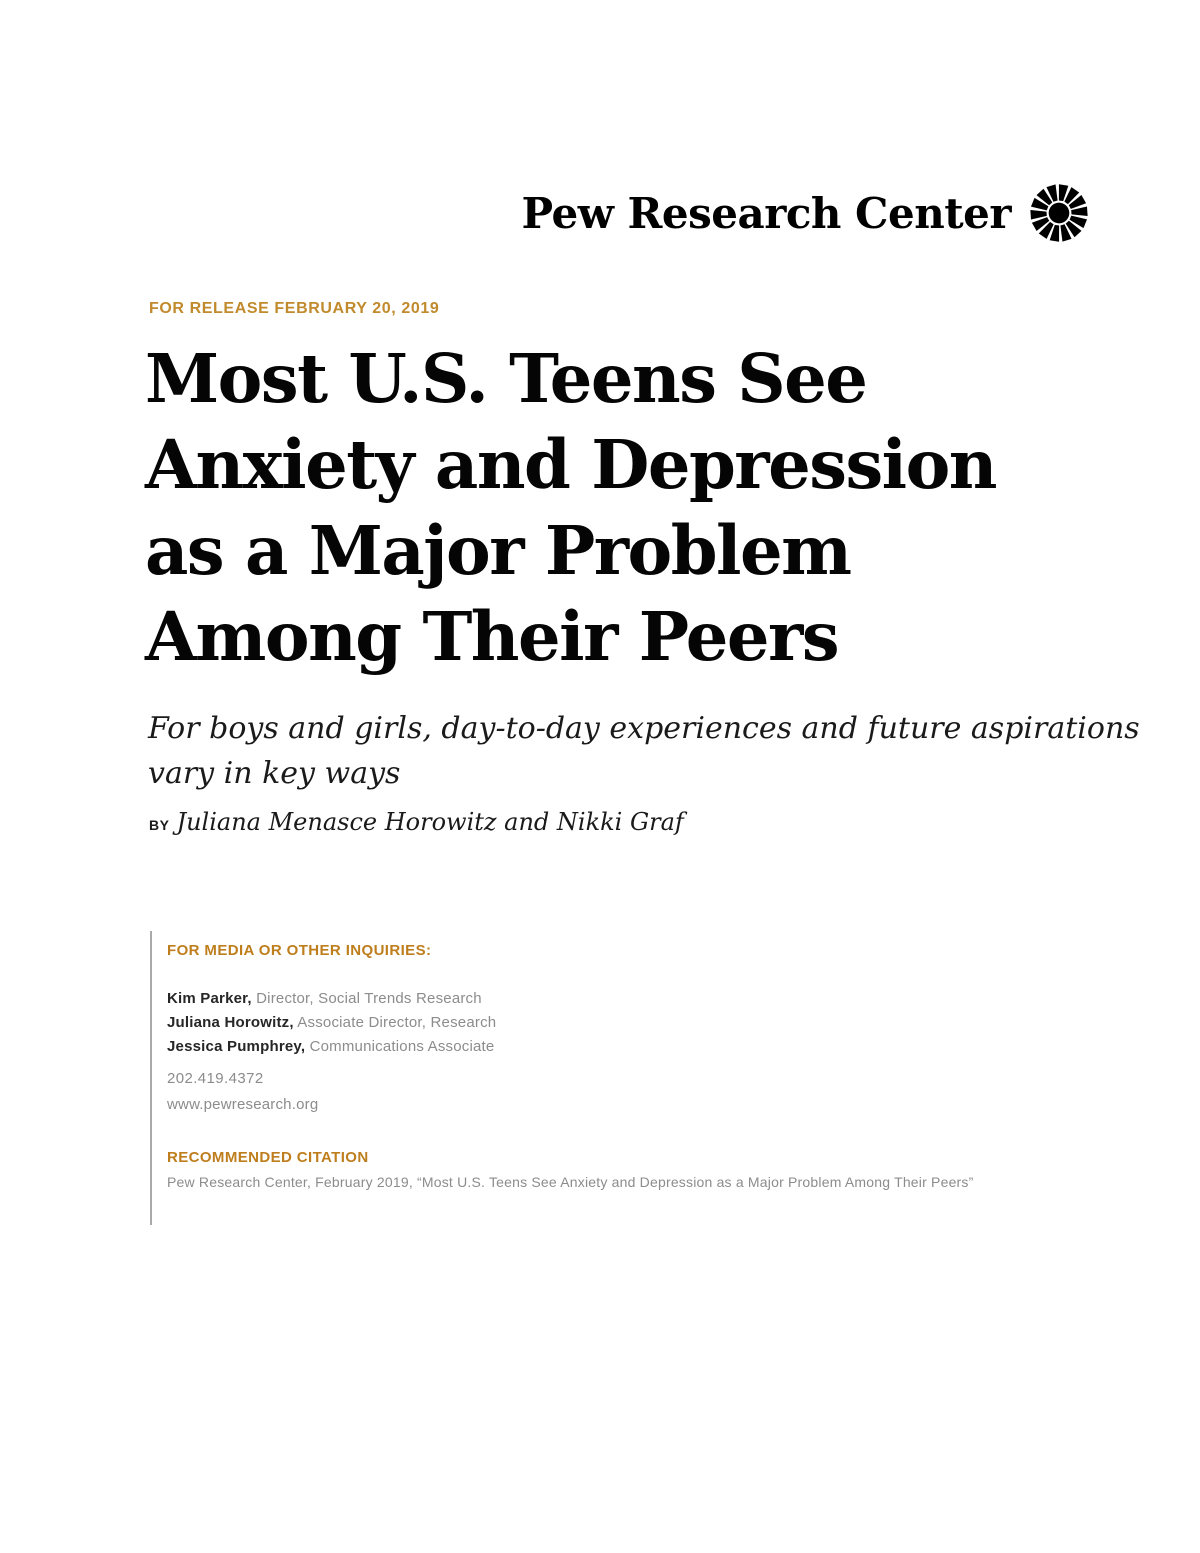 The height and width of the screenshot is (1553, 1200). Describe the element at coordinates (268, 1157) in the screenshot. I see `recommended-citation-heading: RECOMMENDED CITATION` at that location.